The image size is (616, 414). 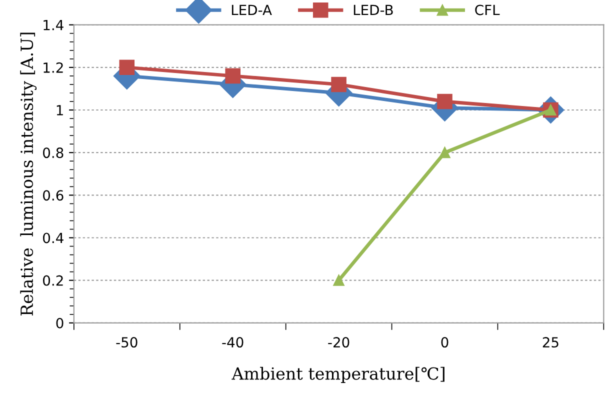 I want to click on y-tick-label: 0, so click(x=60, y=323).